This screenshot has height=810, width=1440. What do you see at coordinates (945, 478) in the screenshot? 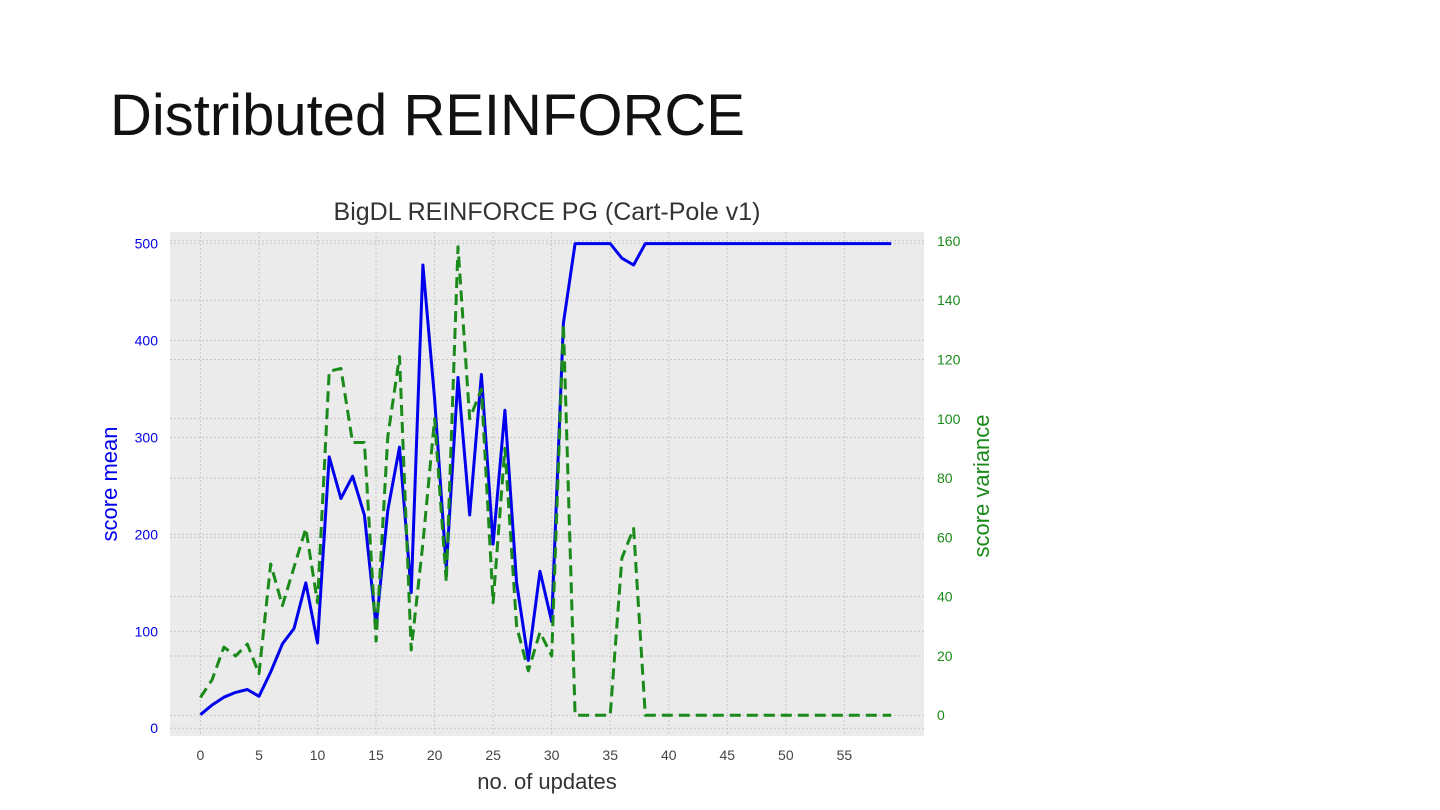
I see `y2-tick-label: 80` at bounding box center [945, 478].